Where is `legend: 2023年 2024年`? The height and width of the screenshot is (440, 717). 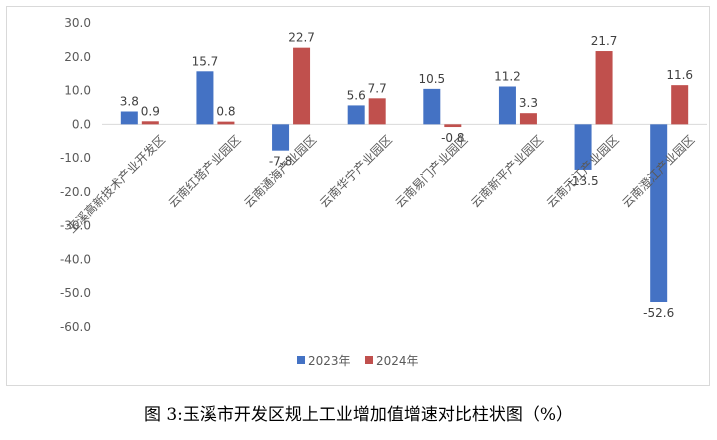 legend: 2023年 2024年 is located at coordinates (358, 361).